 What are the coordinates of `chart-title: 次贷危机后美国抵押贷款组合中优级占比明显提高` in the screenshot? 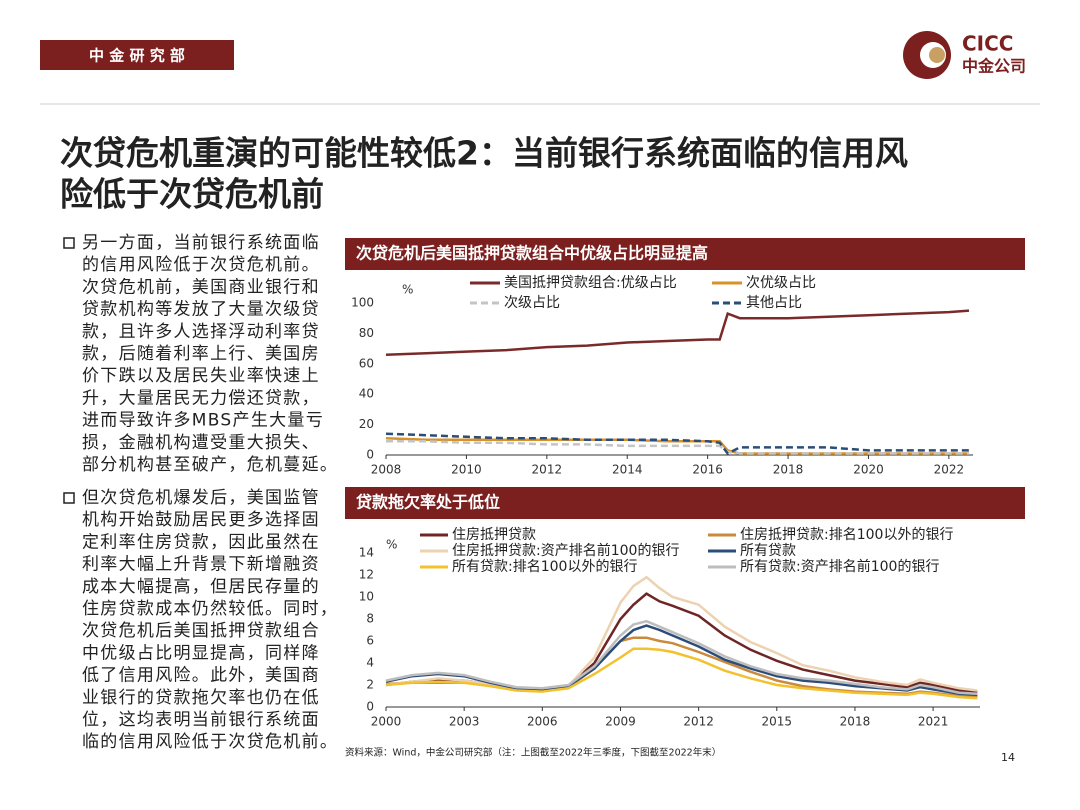 It's located at (532, 253).